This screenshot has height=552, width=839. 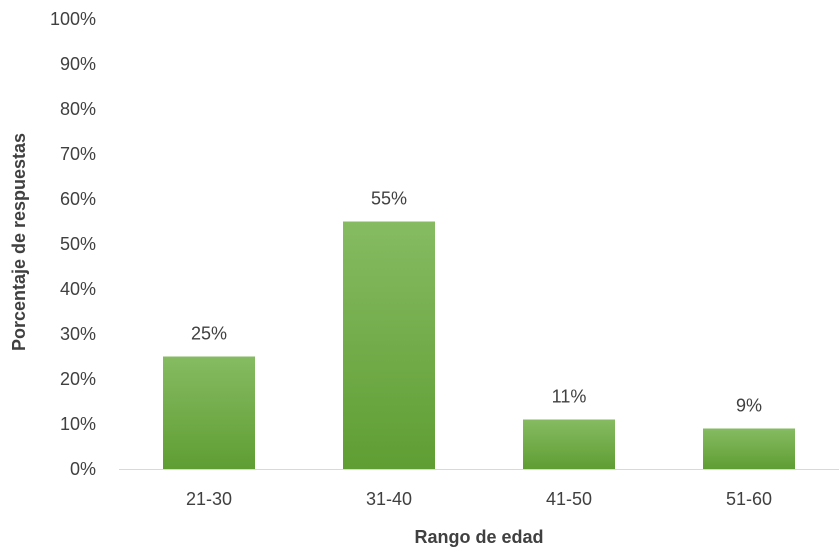 I want to click on y-tick-label: 90%, so click(x=78, y=64).